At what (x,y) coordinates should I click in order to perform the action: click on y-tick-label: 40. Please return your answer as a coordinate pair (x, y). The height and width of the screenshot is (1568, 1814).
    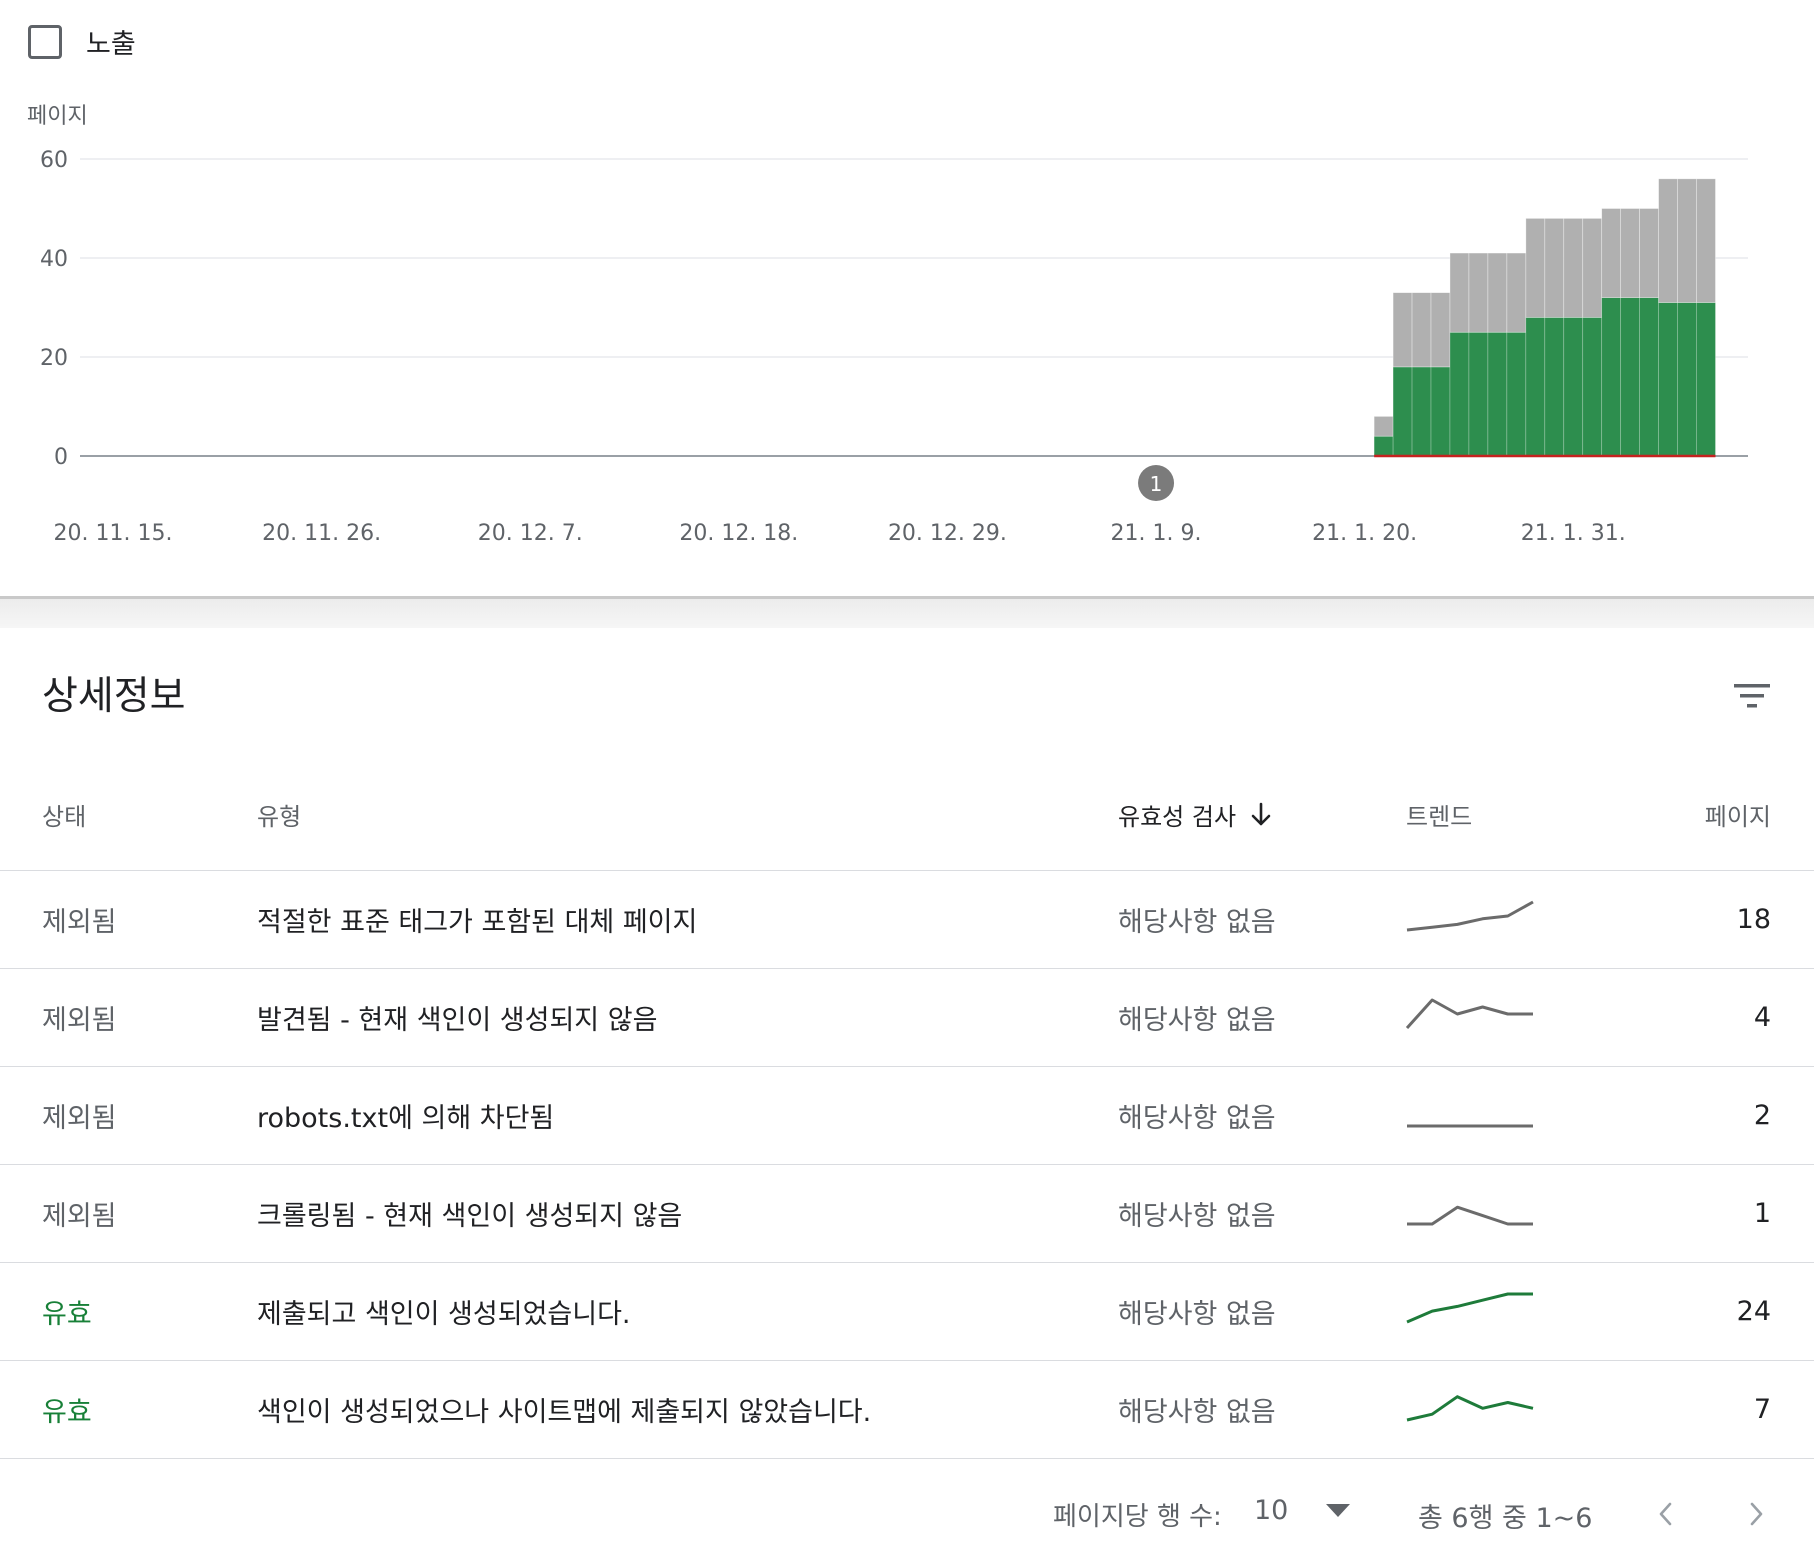
    Looking at the image, I should click on (54, 259).